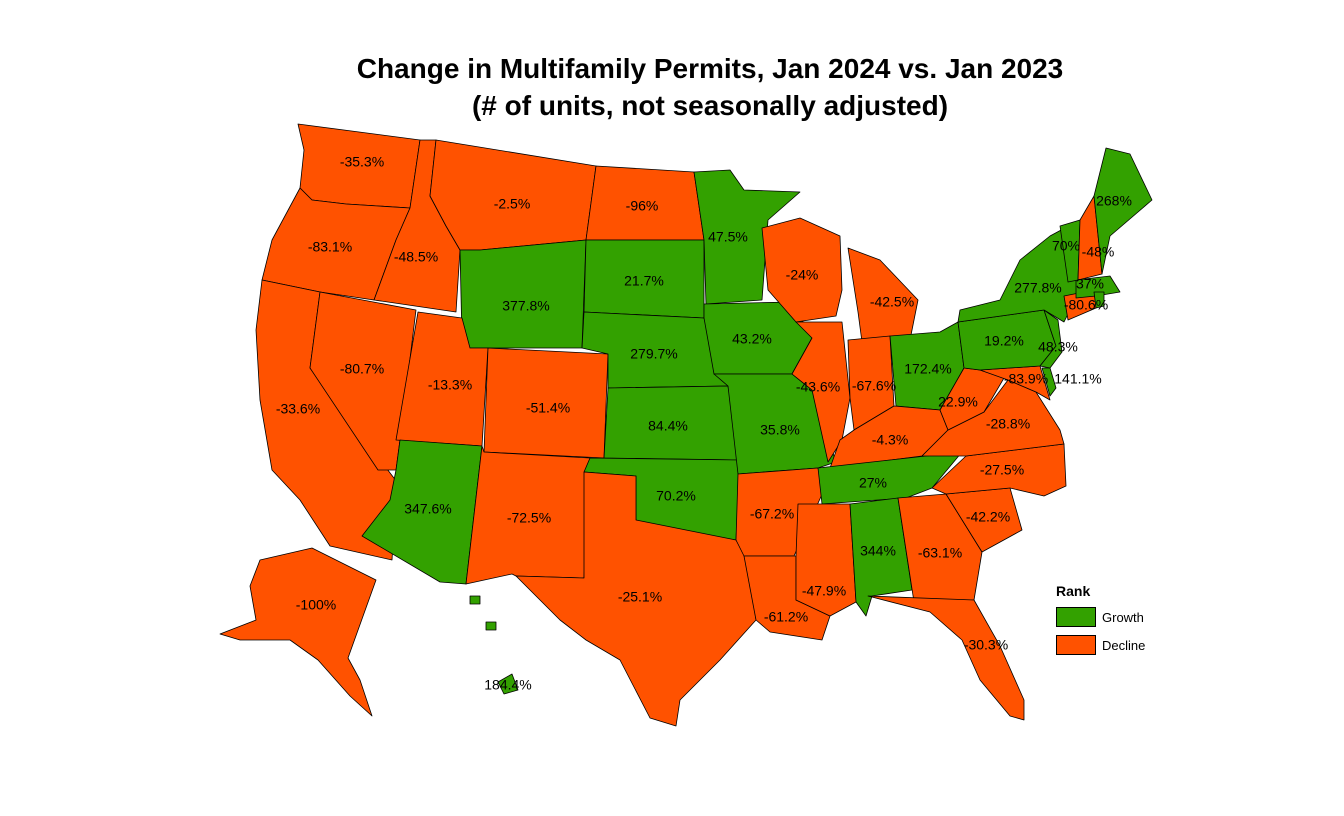 The width and height of the screenshot is (1344, 816). I want to click on state-label-sc: -42.2%, so click(988, 517).